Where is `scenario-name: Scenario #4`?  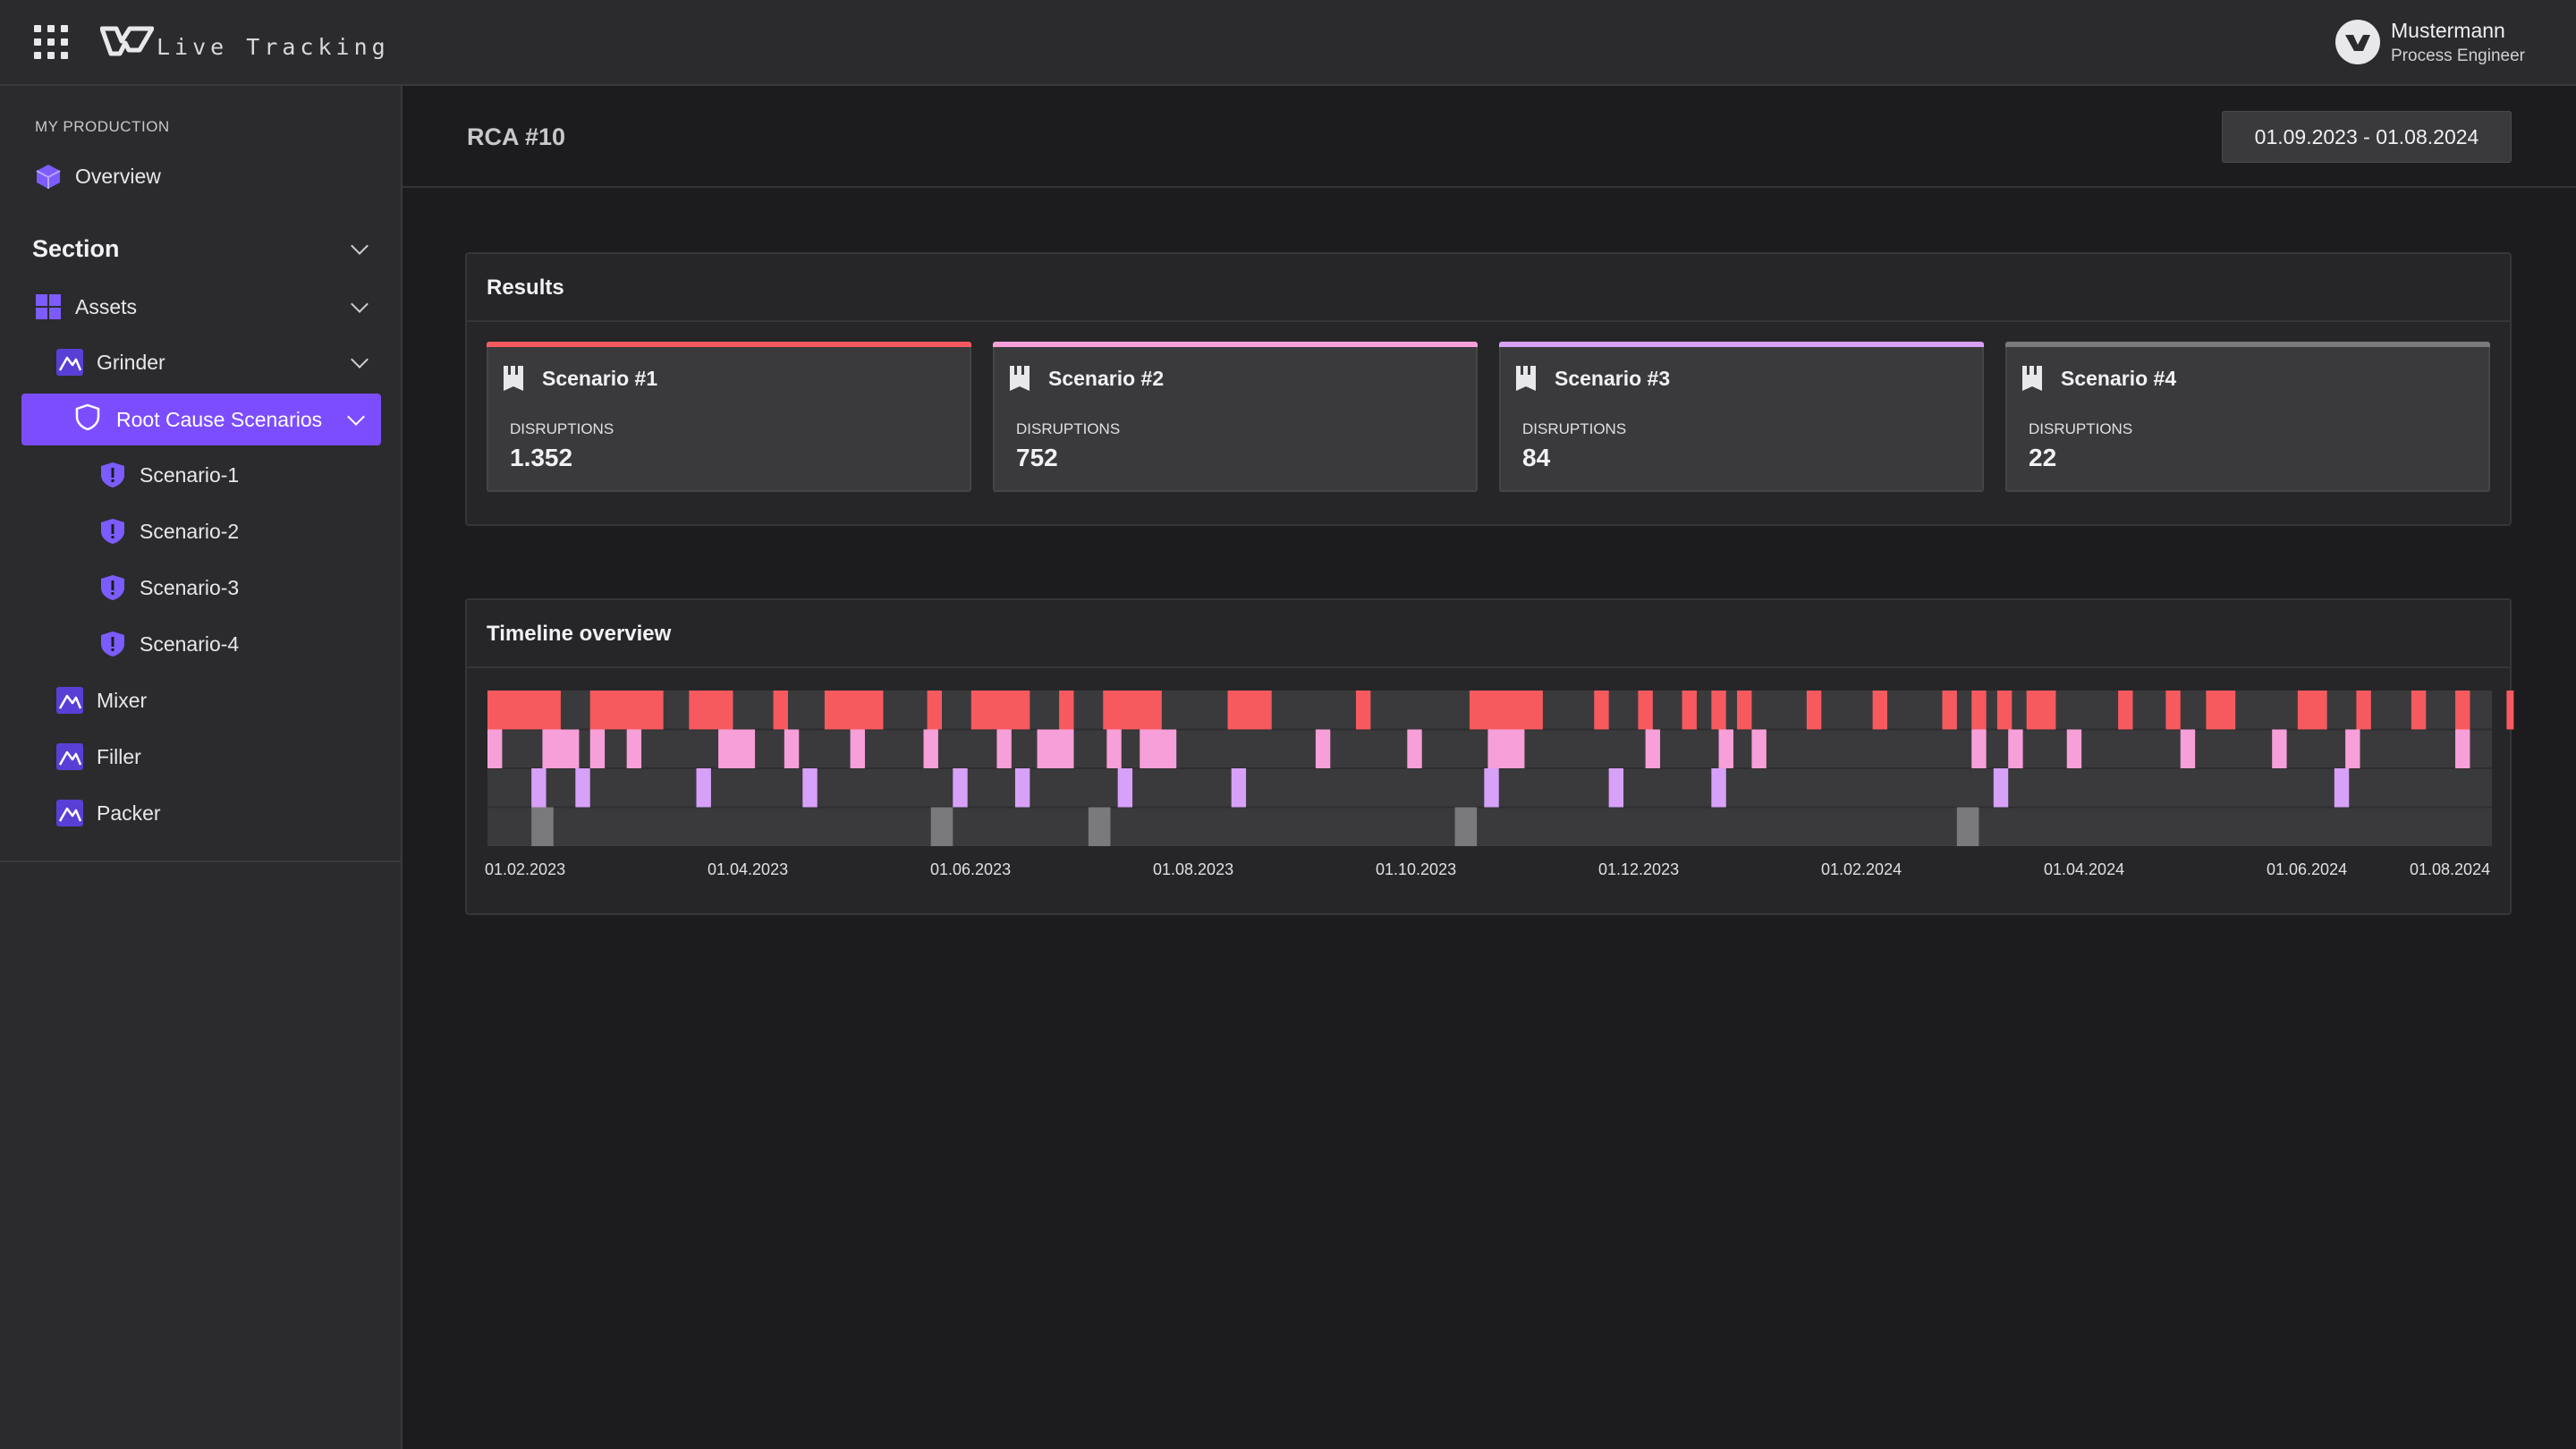
scenario-name: Scenario #4 is located at coordinates (2119, 378).